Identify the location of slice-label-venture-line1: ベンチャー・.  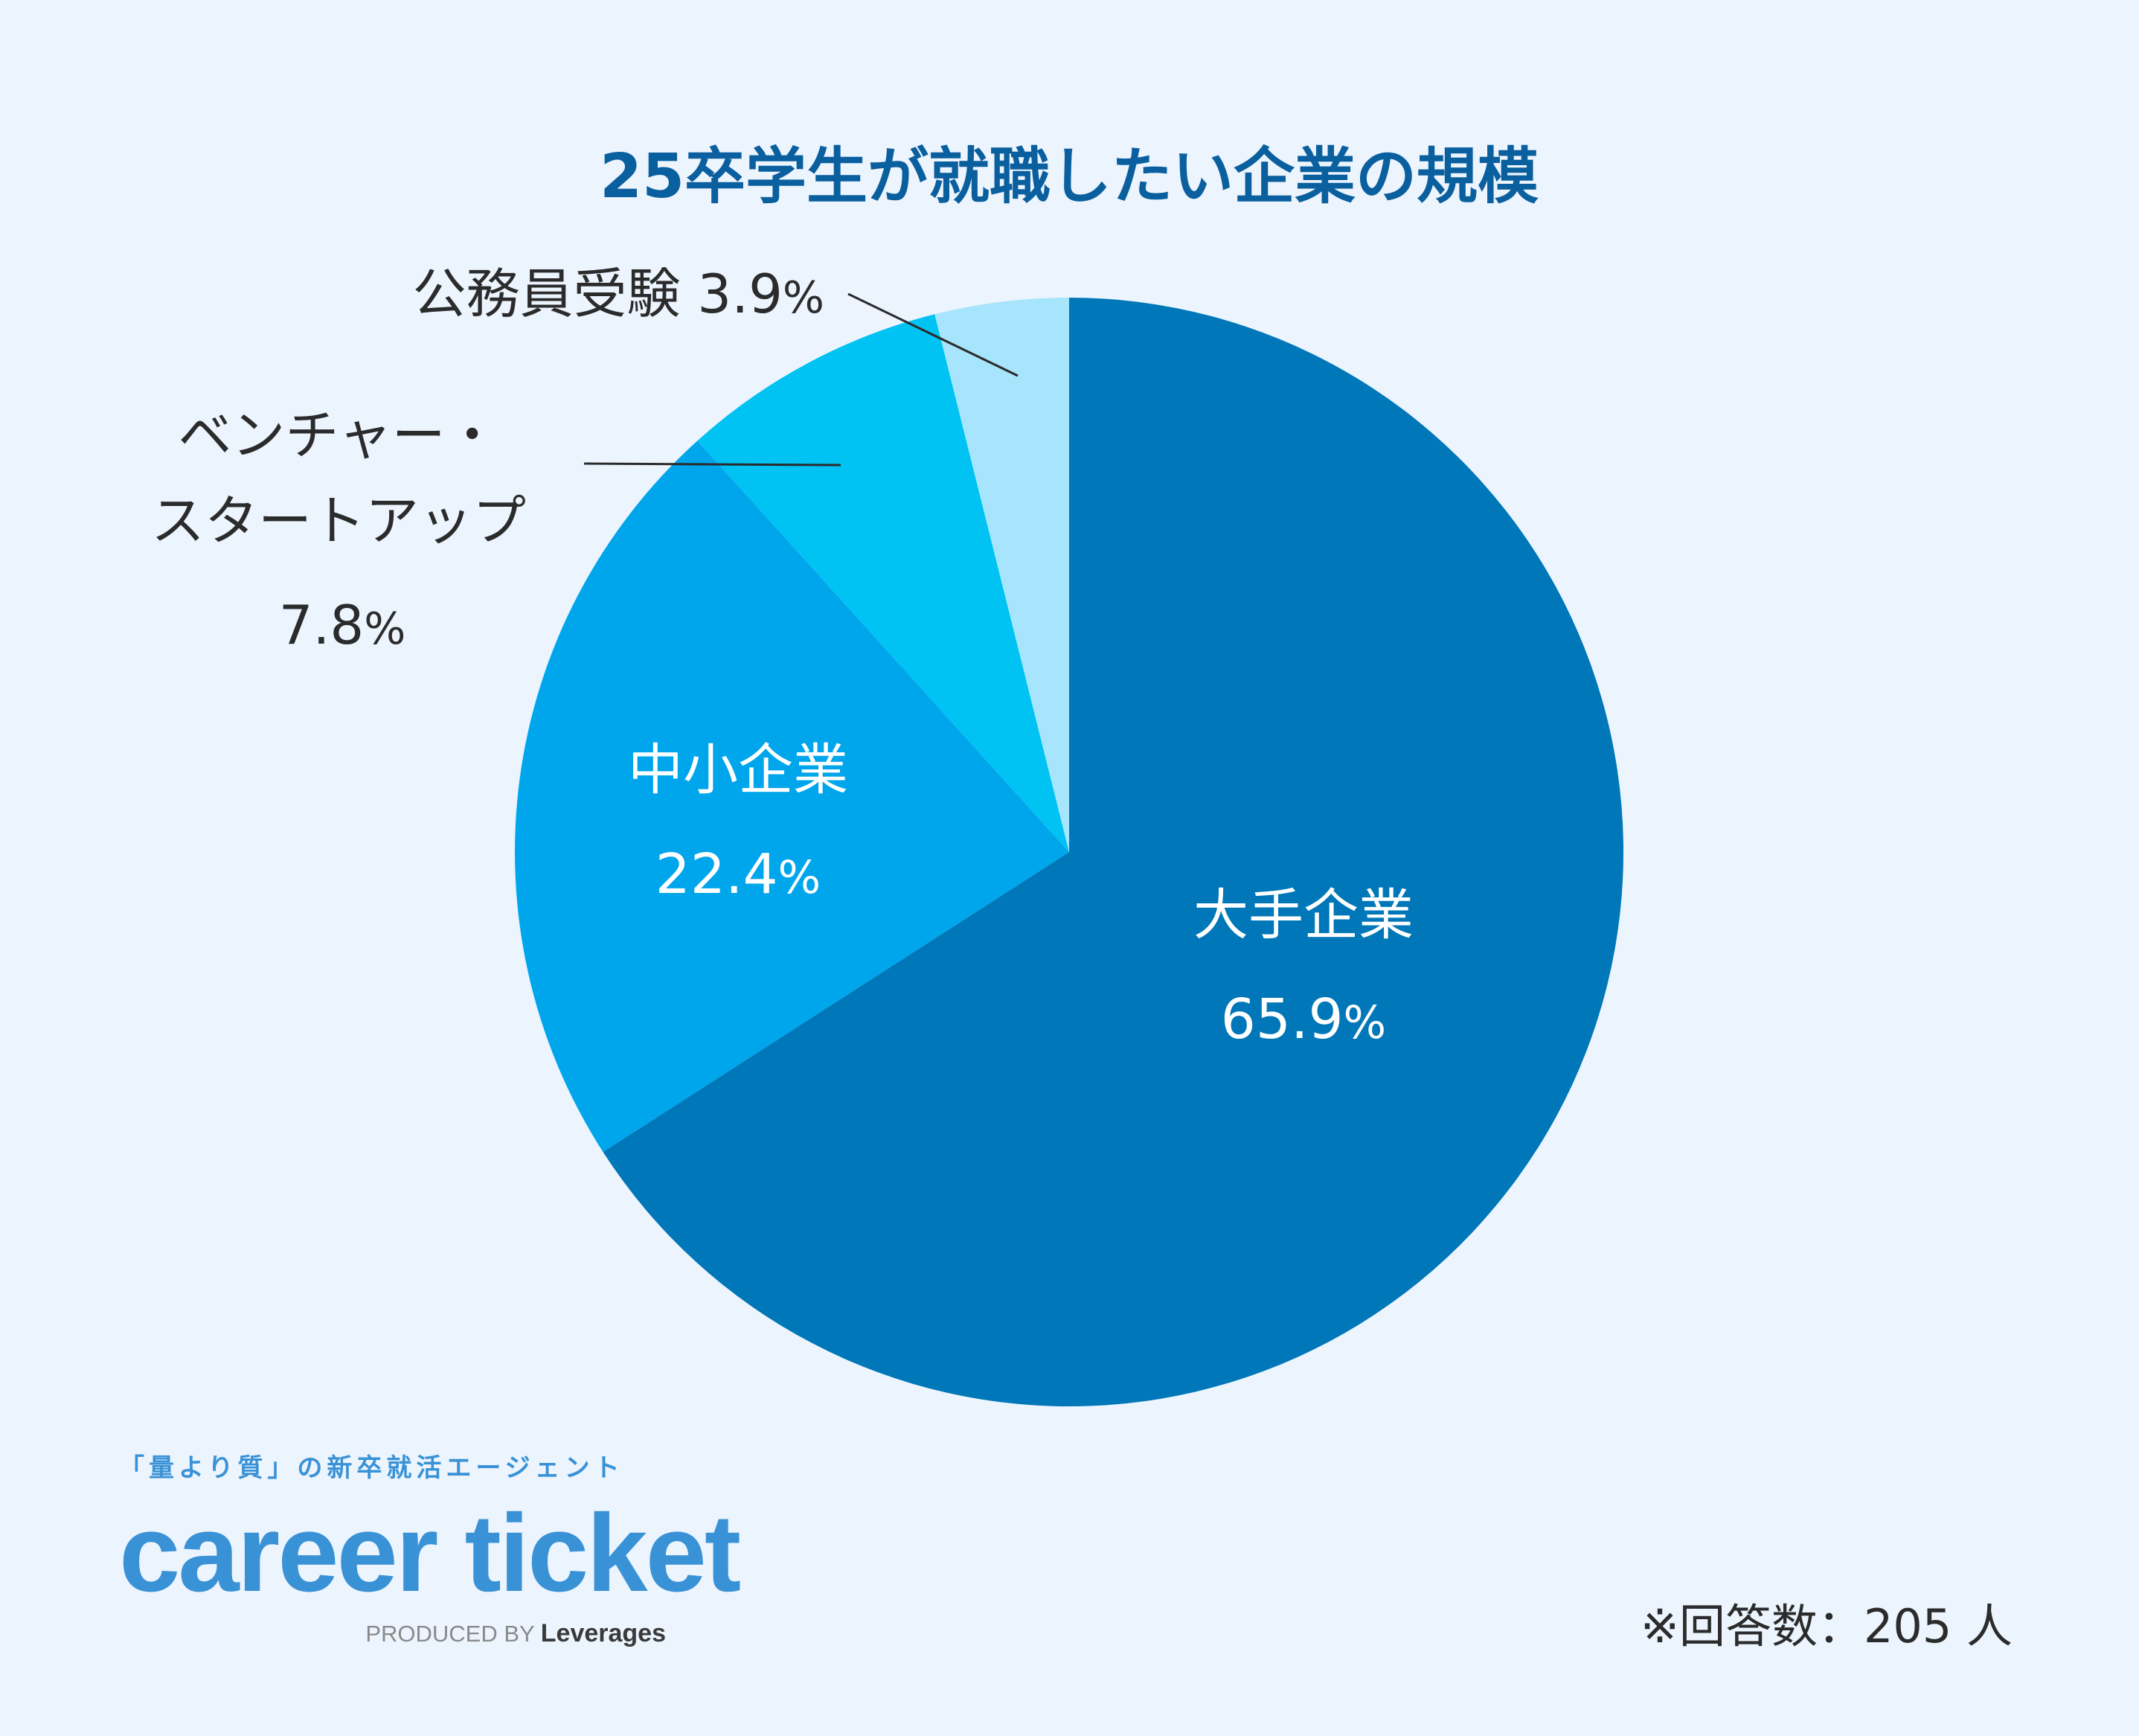
(338, 436).